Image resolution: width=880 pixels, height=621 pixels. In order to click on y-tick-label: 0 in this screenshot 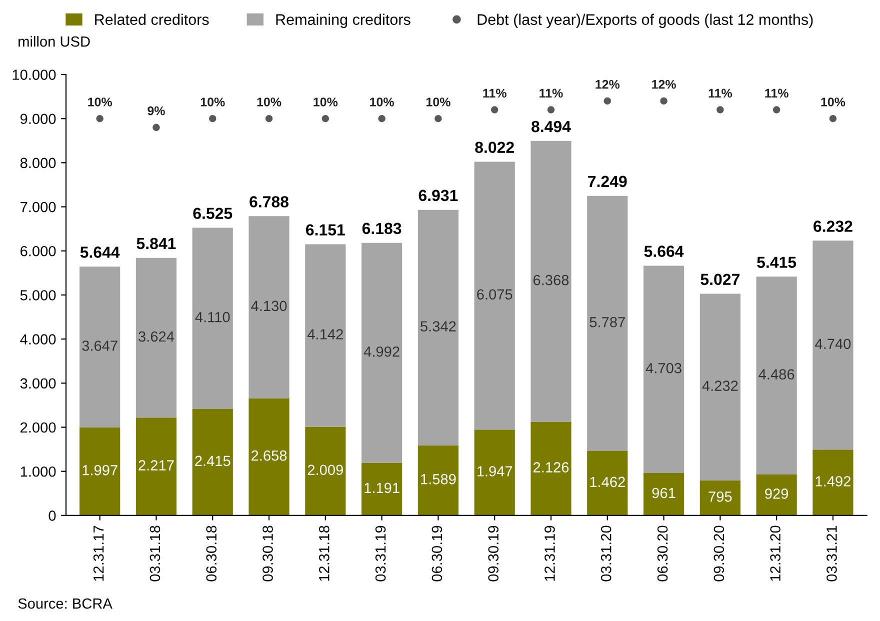, I will do `click(52, 515)`.